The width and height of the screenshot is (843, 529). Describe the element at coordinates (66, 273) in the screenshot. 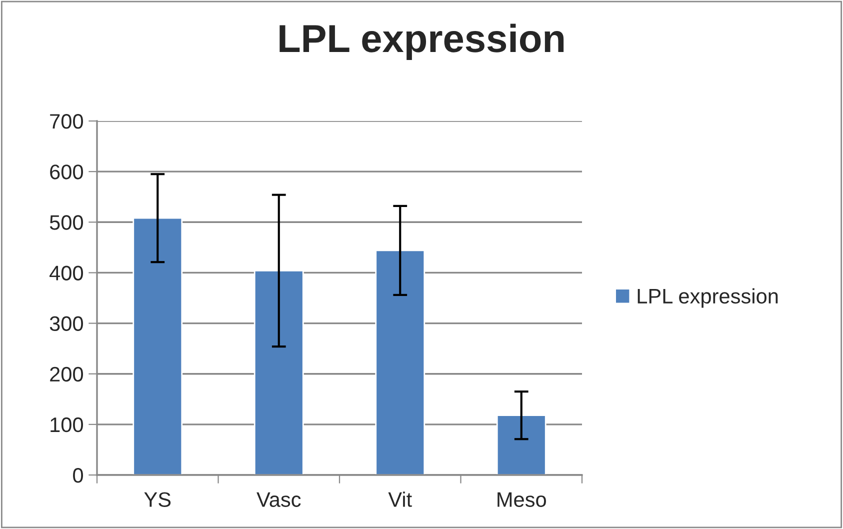

I see `y-tick-label: 400` at that location.